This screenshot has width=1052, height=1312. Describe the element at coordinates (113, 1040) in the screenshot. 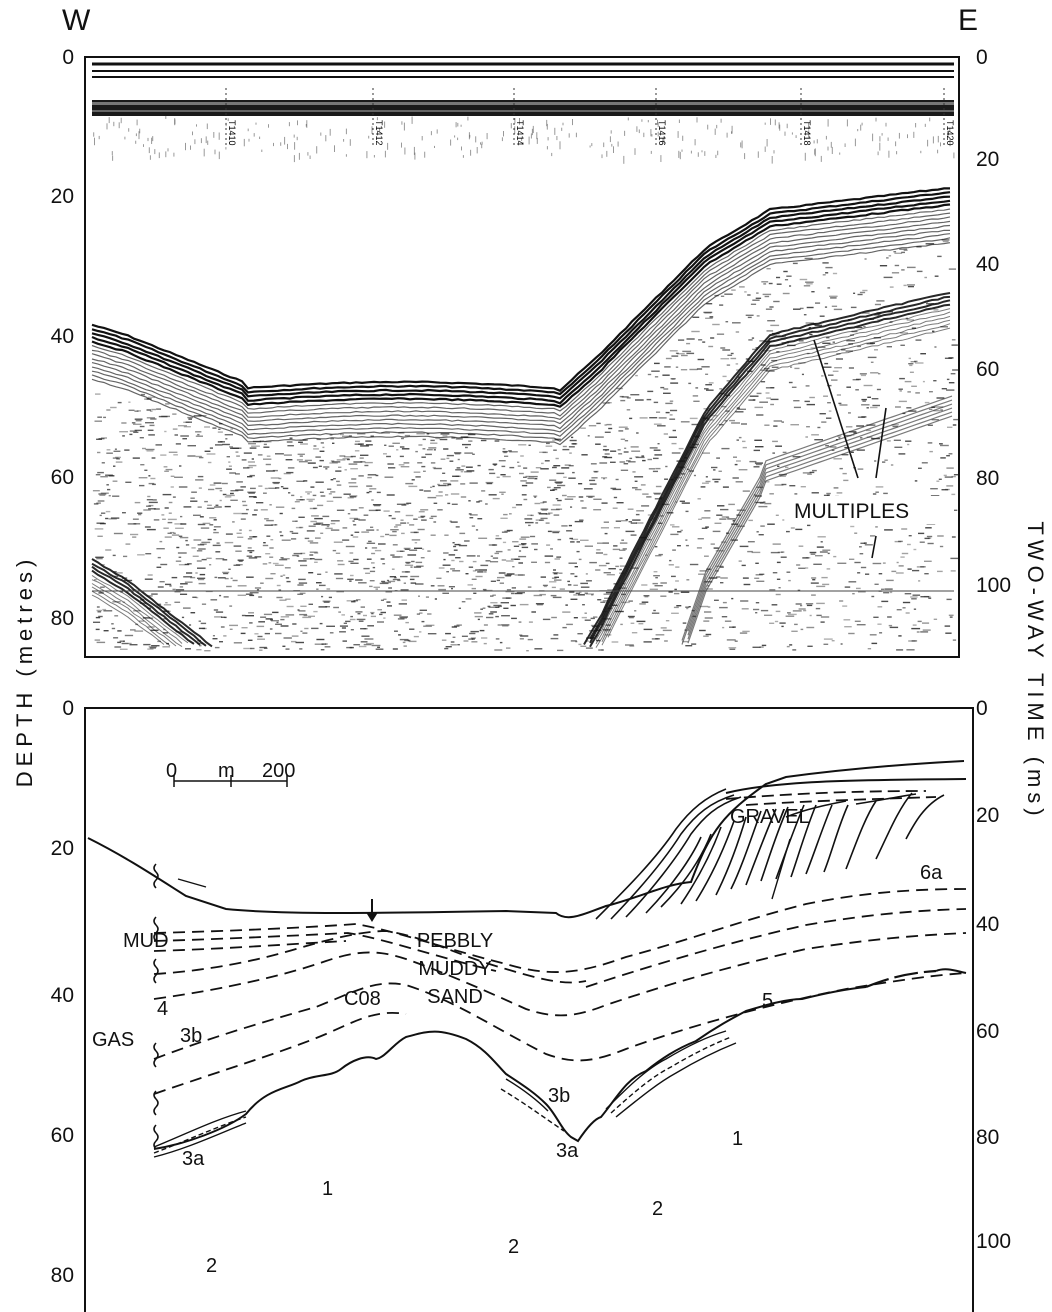

I see `gas-label: GAS` at that location.